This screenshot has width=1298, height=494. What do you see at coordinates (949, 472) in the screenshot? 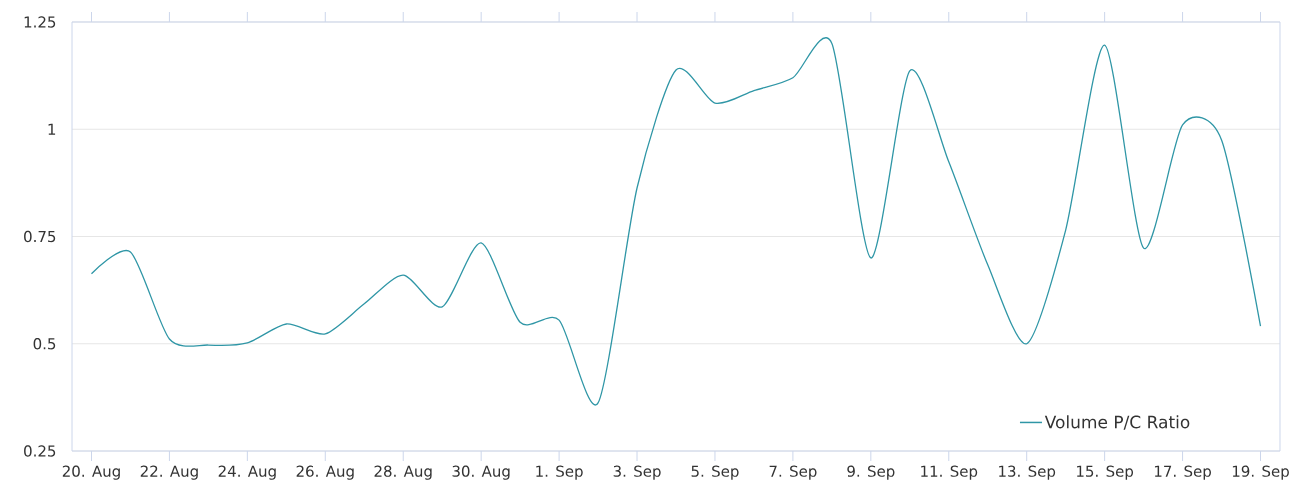
I see `x-tick-label: 11. Sep` at bounding box center [949, 472].